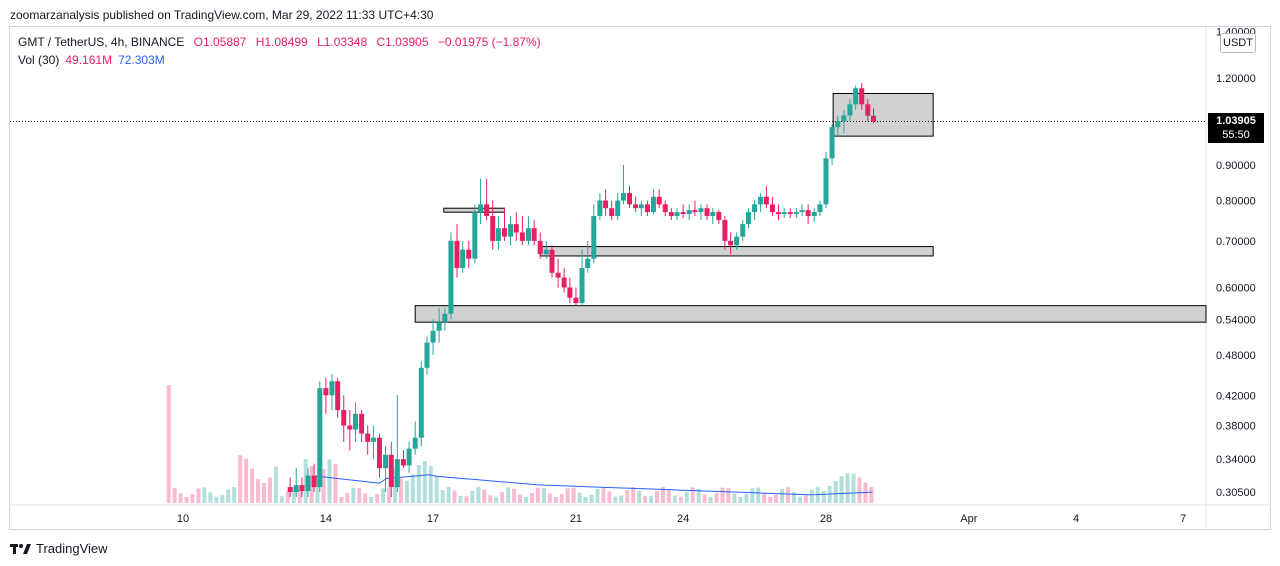  I want to click on x-tick-label: 21, so click(576, 519).